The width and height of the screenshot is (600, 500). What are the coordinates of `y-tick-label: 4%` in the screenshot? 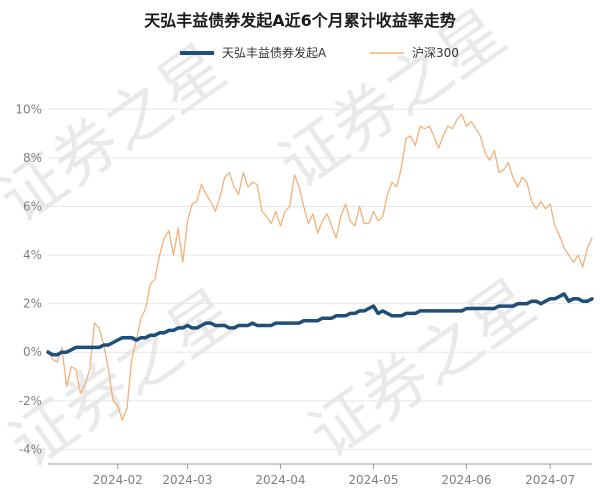 It's located at (32, 255).